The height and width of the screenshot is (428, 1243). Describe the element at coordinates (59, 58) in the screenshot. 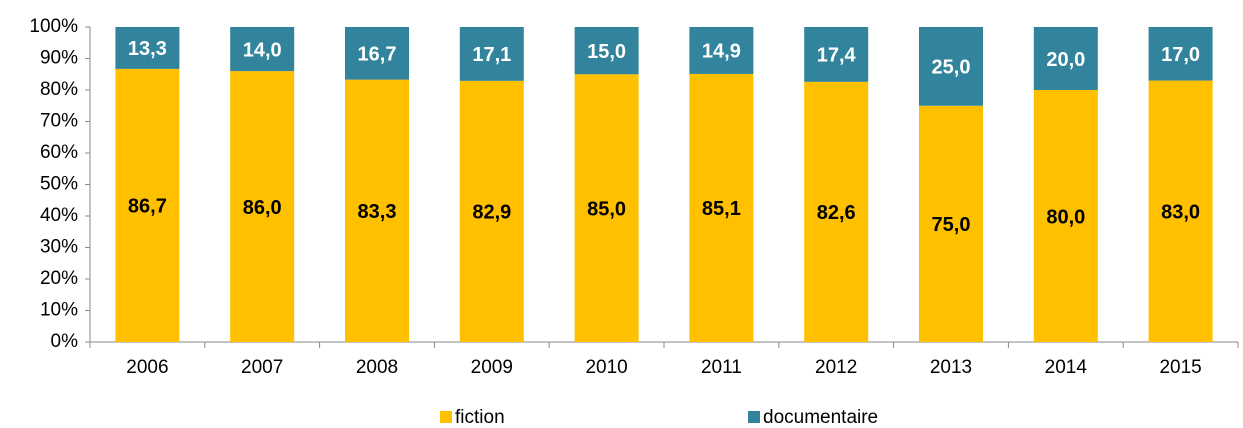

I see `y-tick-label: 90%` at that location.